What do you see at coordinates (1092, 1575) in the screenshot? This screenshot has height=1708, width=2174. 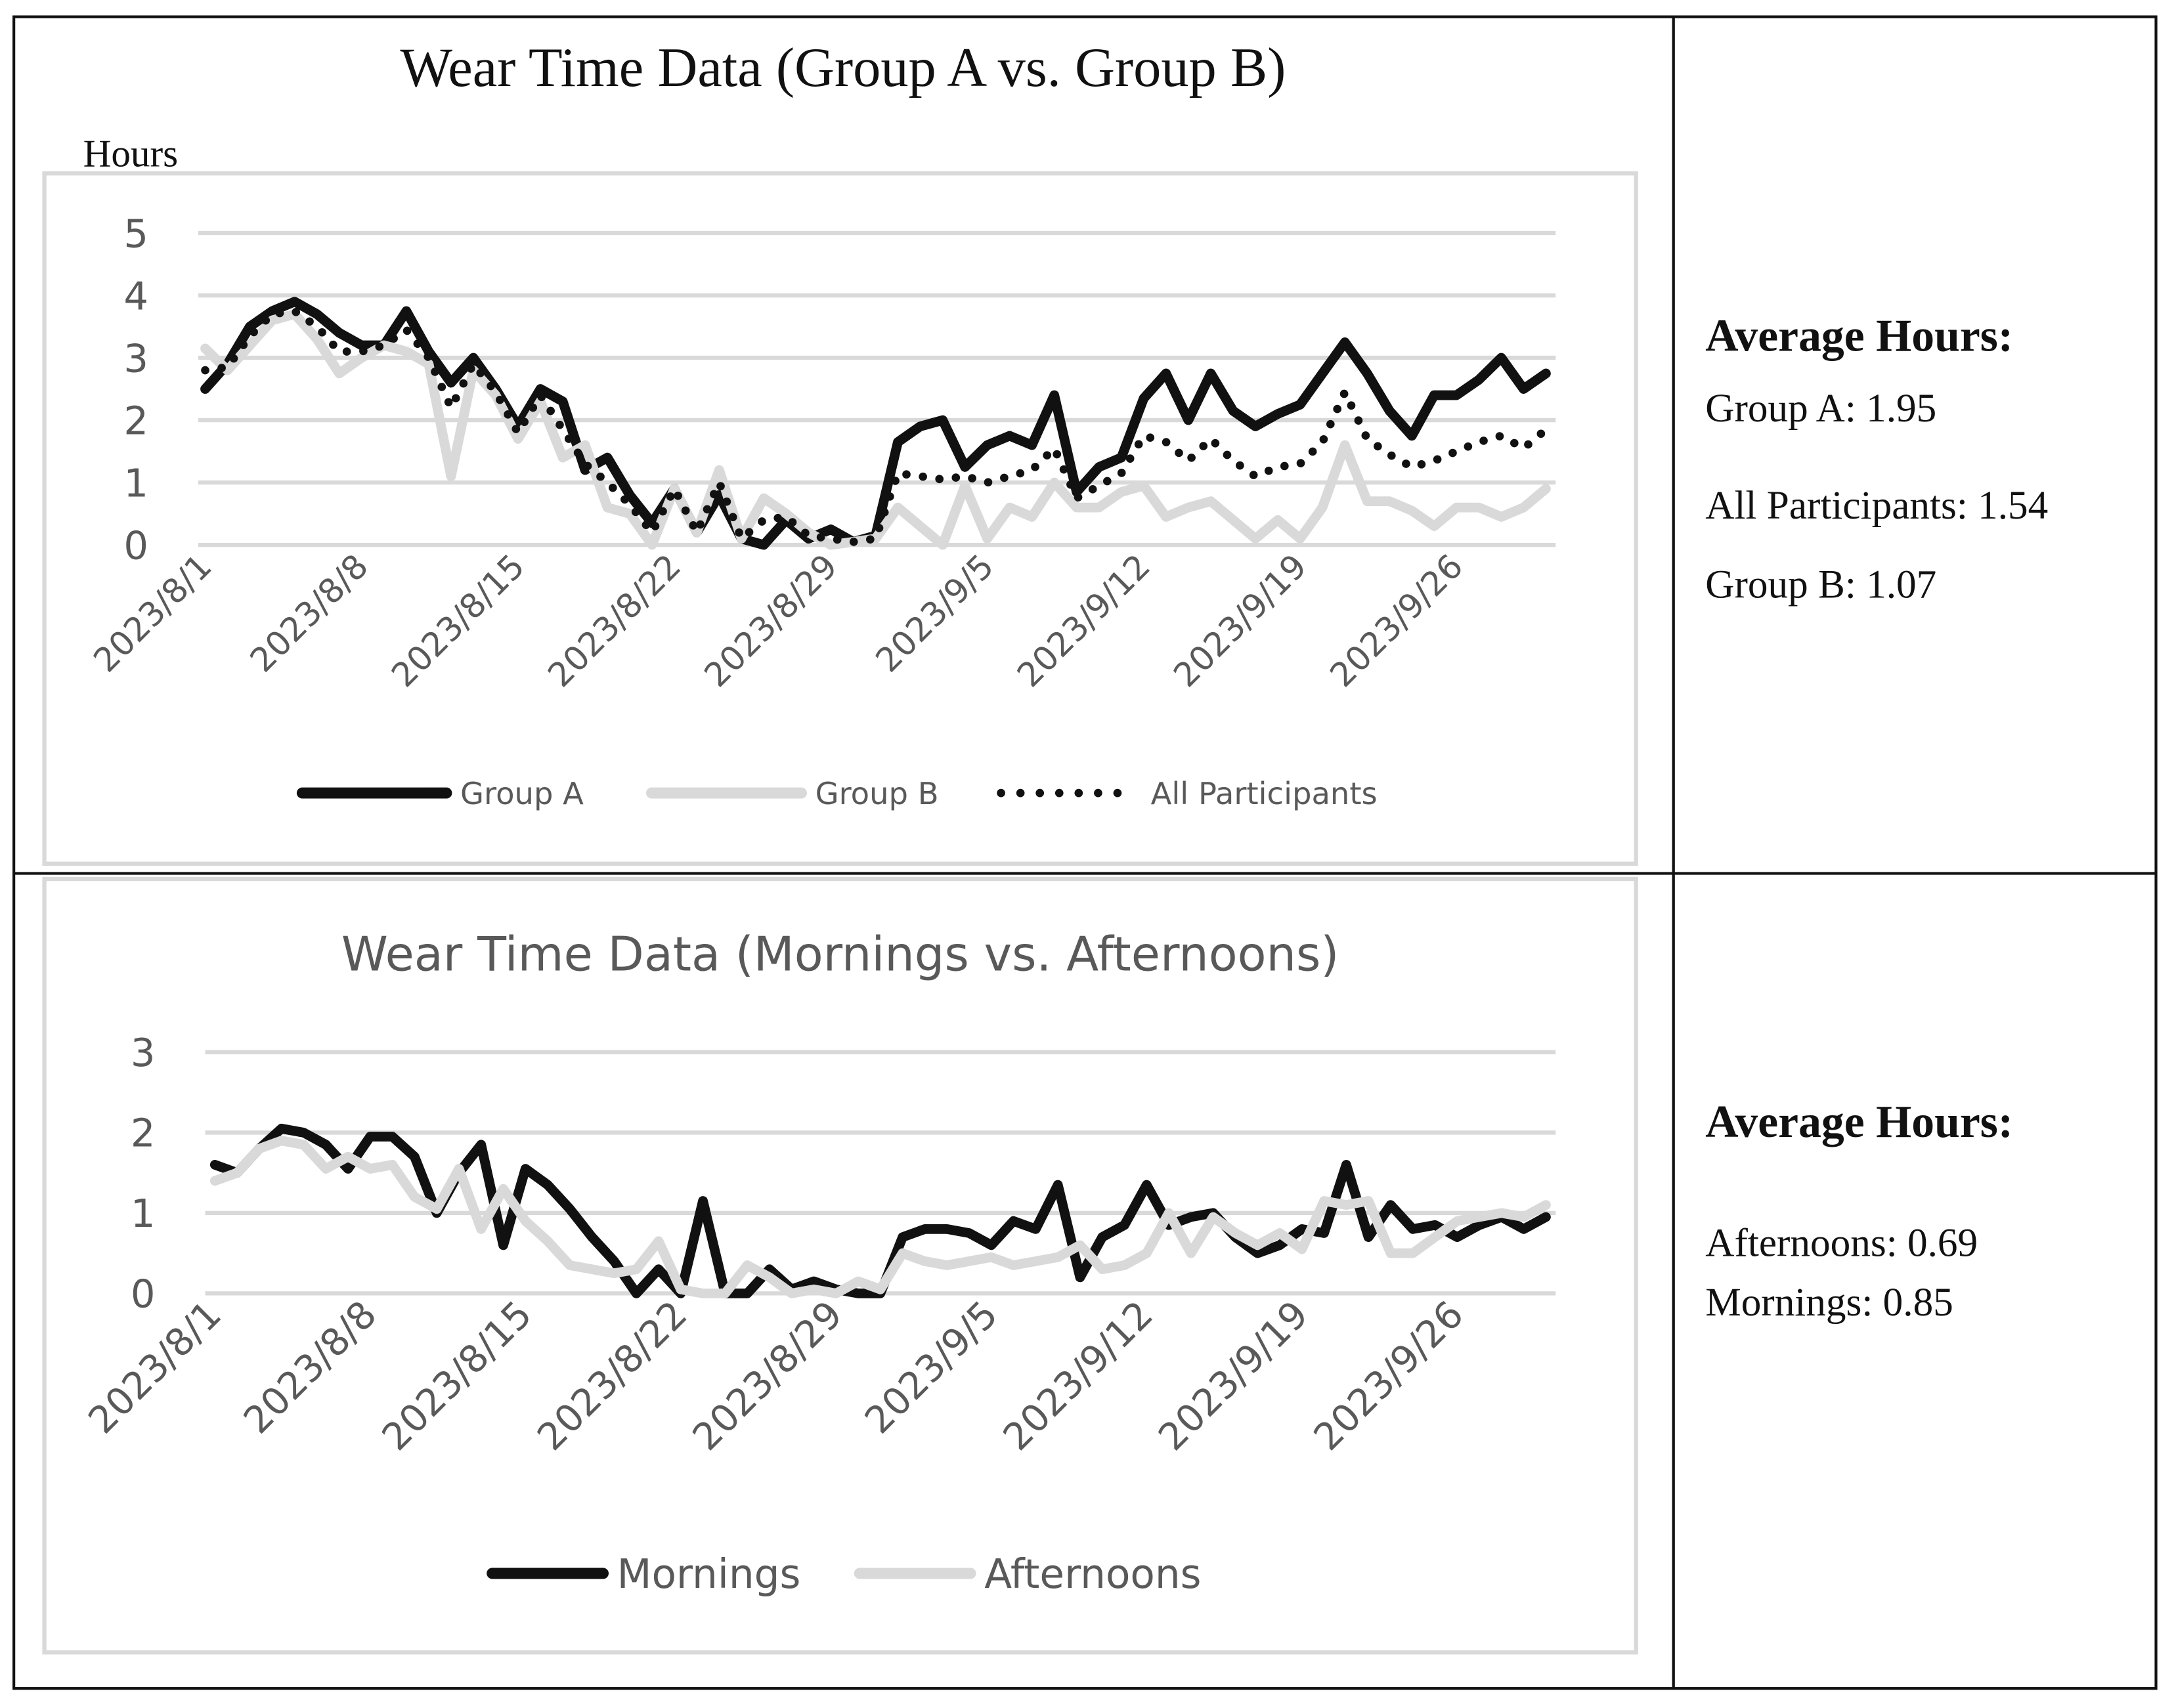 I see `legend-label: Afternoons` at bounding box center [1092, 1575].